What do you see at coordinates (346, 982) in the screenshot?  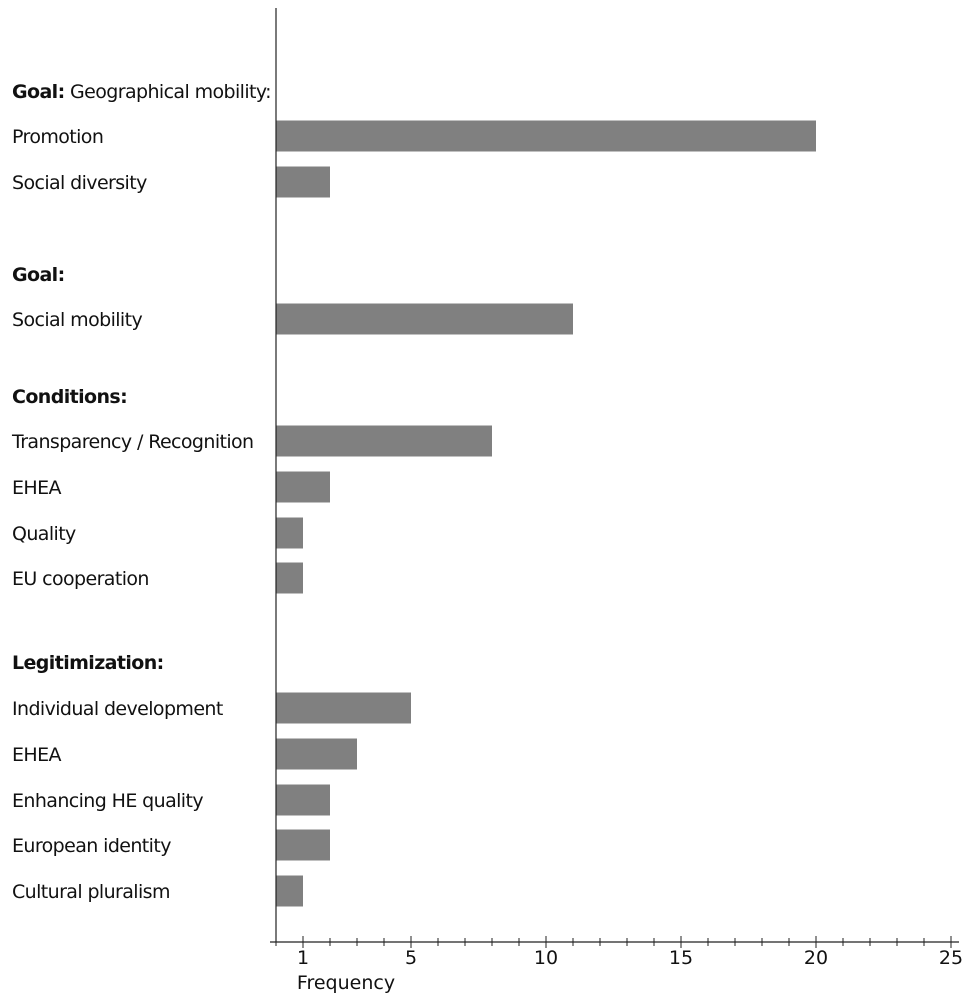 I see `x-axis-title: Frequency` at bounding box center [346, 982].